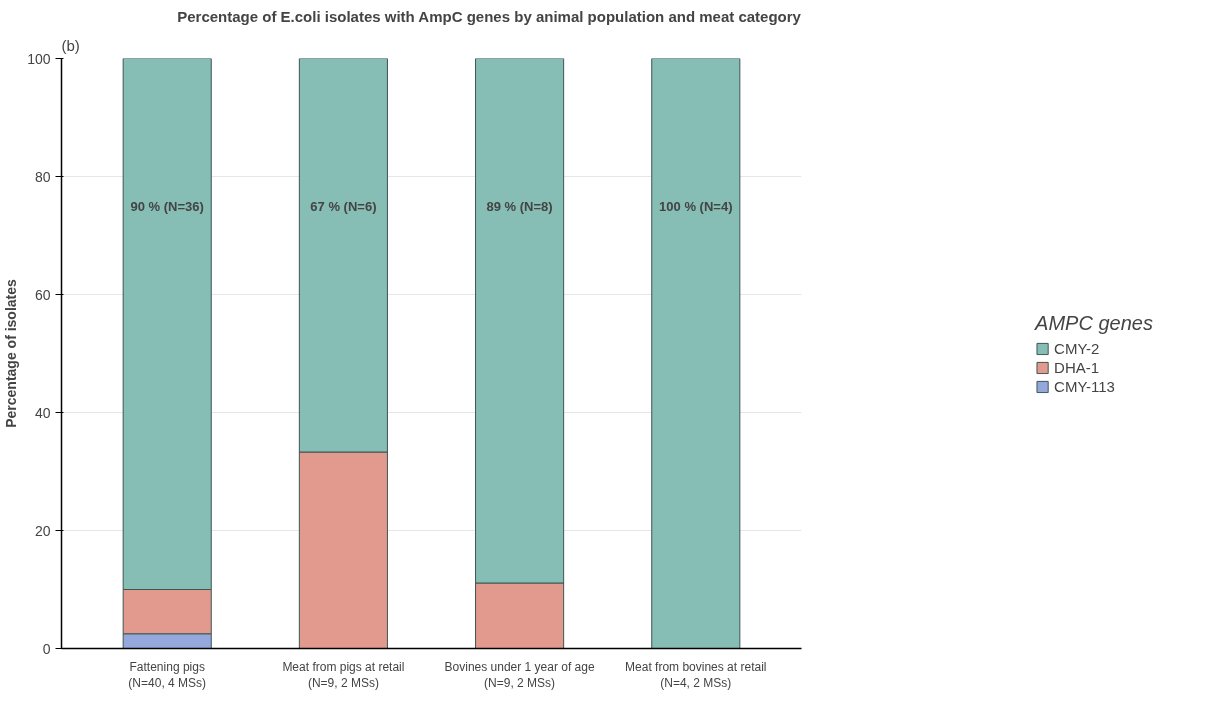 Image resolution: width=1223 pixels, height=704 pixels. What do you see at coordinates (46, 648) in the screenshot?
I see `y-tick-label: 0` at bounding box center [46, 648].